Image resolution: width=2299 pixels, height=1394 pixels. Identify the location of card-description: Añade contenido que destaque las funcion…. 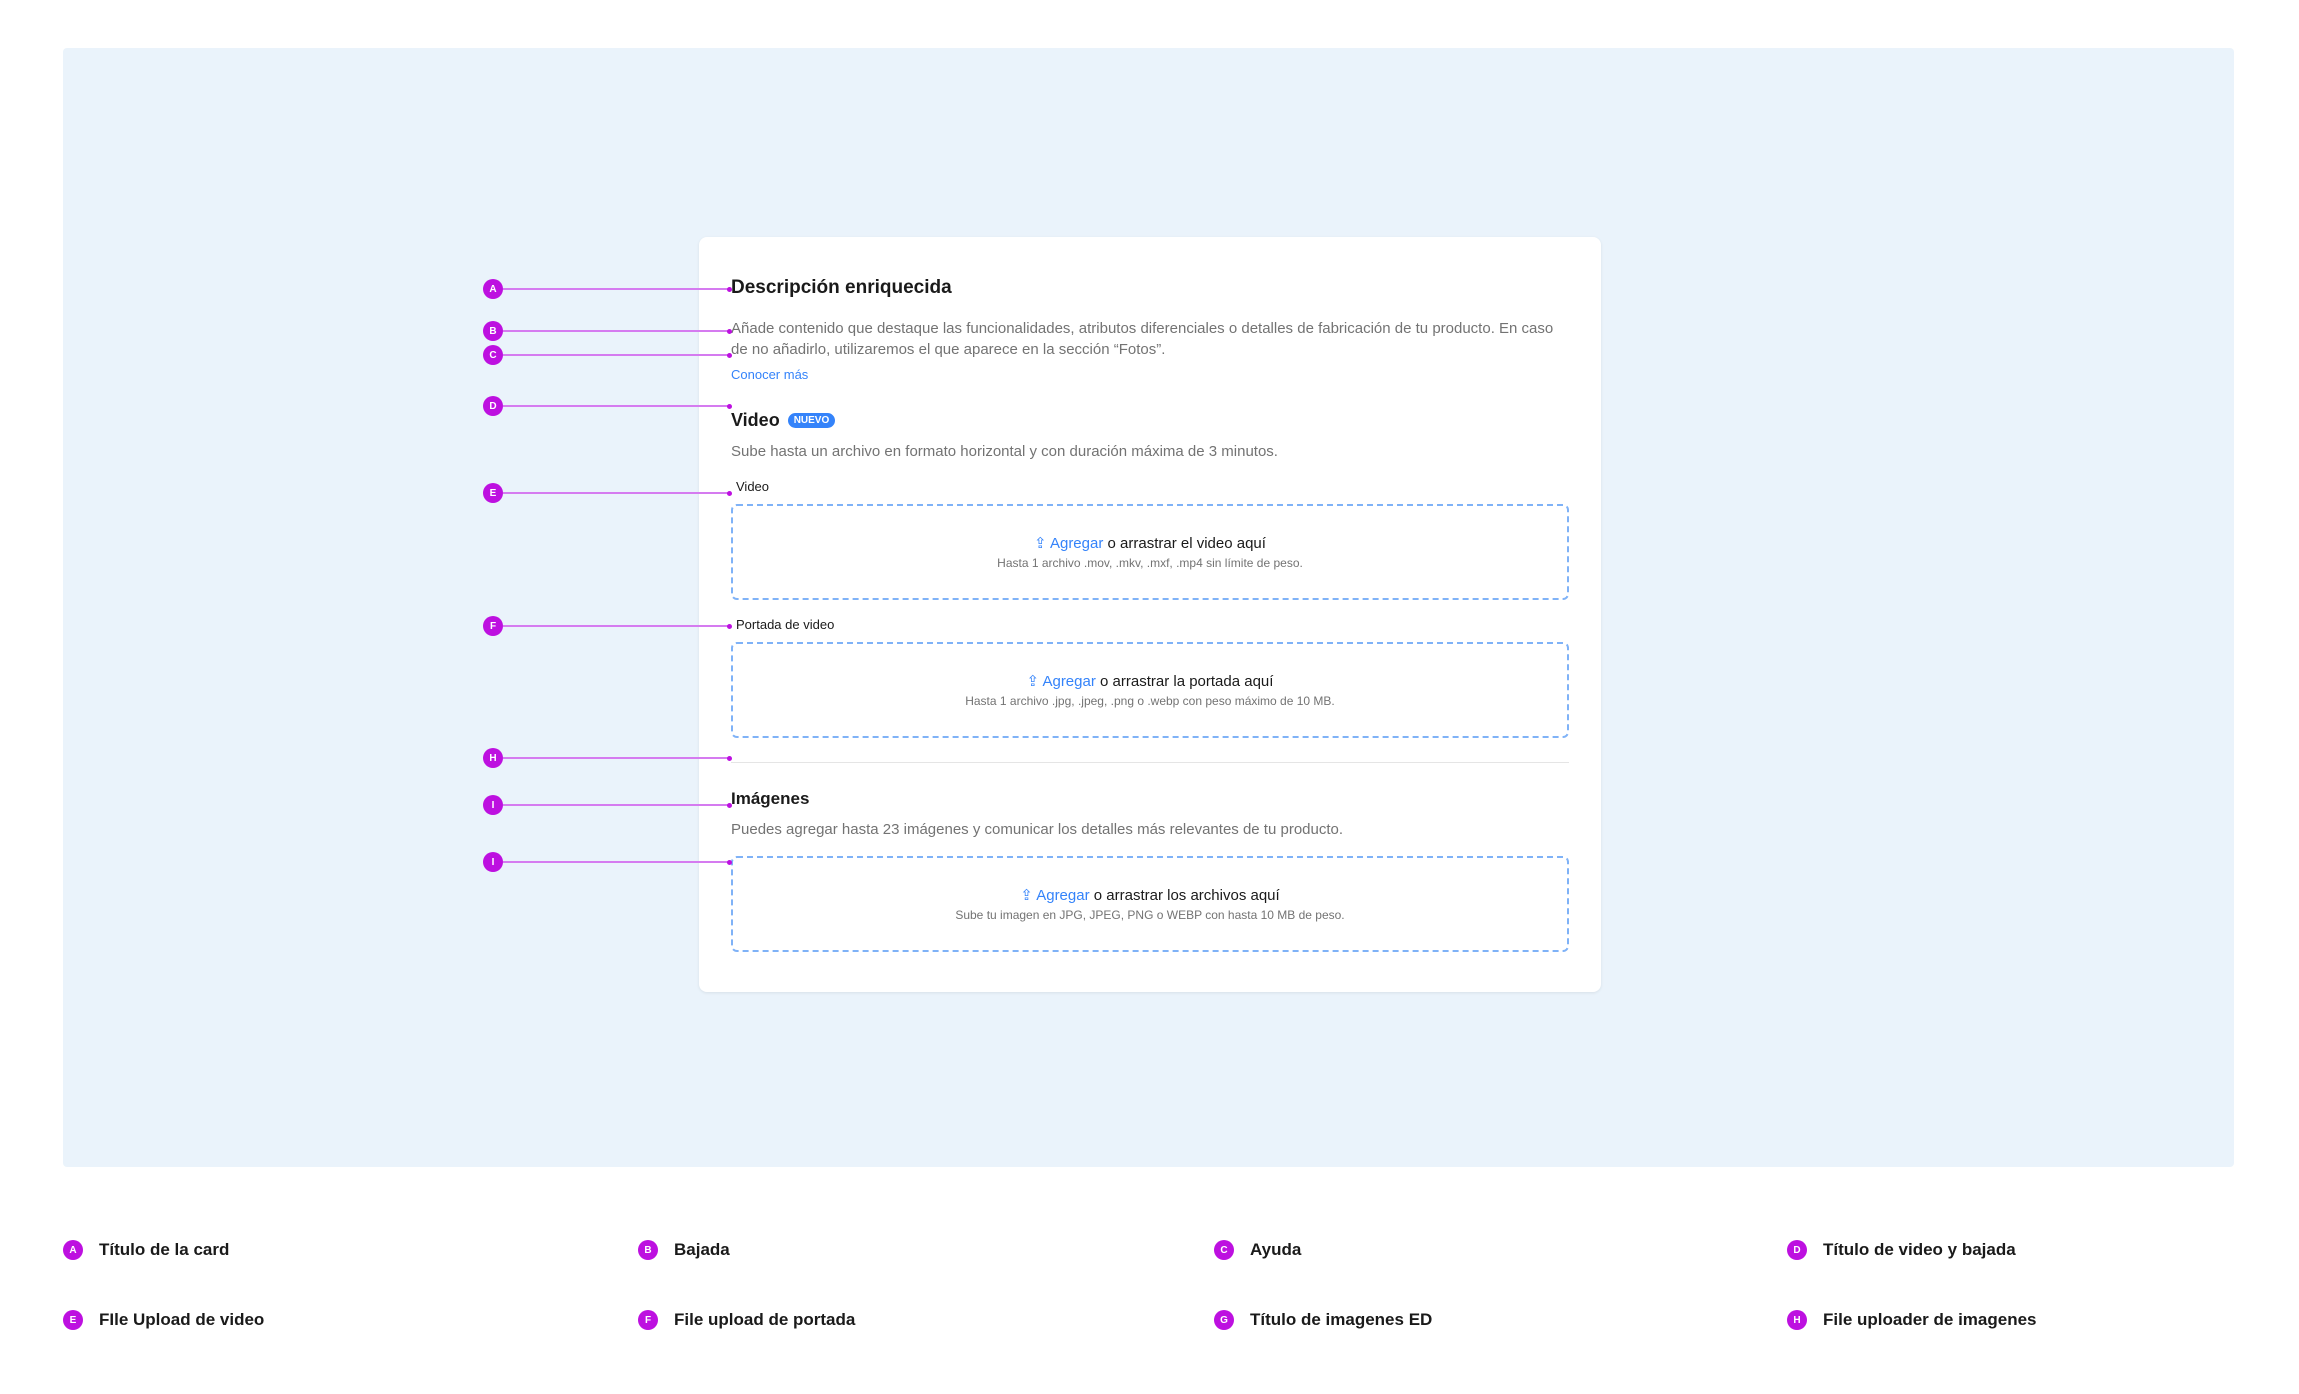
(1142, 339).